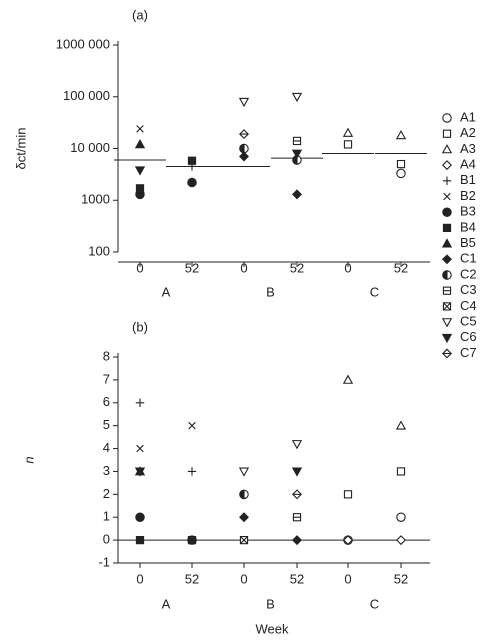 The image size is (493, 643). Describe the element at coordinates (95, 199) in the screenshot. I see `y-tick-label: 1000` at that location.